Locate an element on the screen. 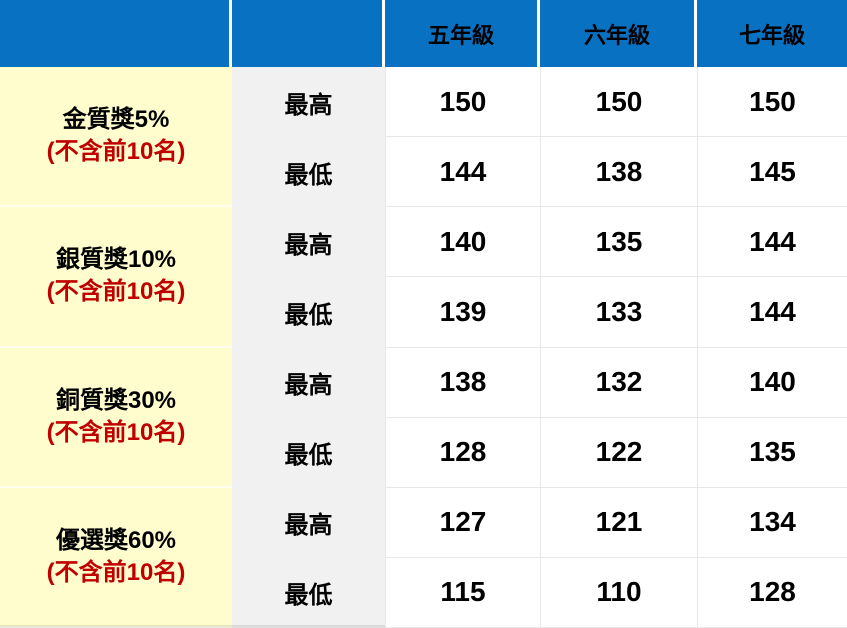 This screenshot has height=628, width=847. score-cell: 132 is located at coordinates (618, 382).